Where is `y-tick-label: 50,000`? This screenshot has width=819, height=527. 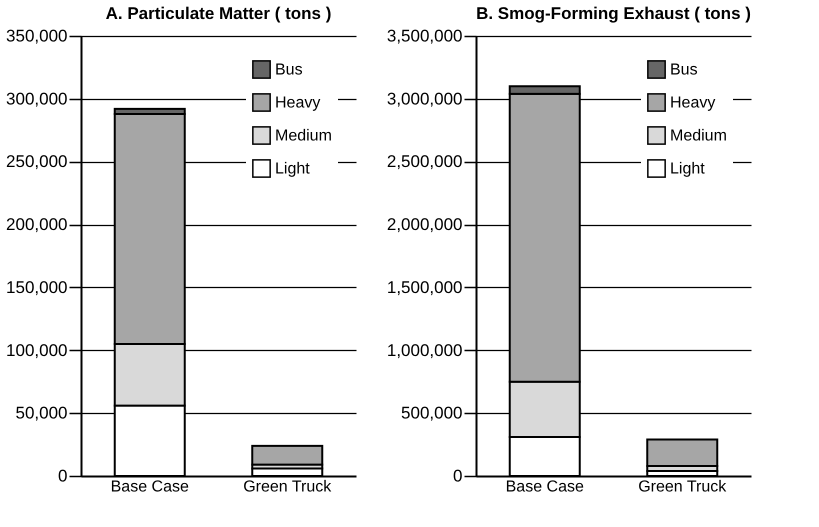
y-tick-label: 50,000 is located at coordinates (42, 413).